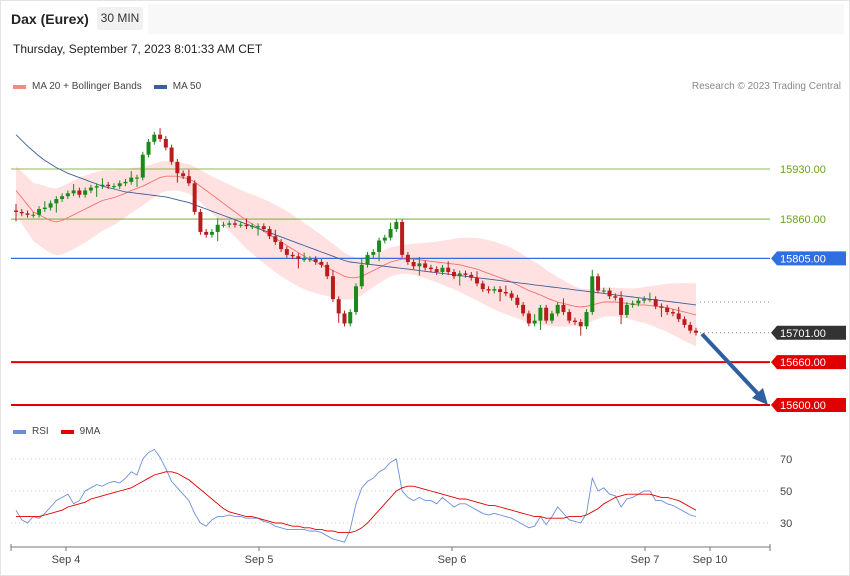  What do you see at coordinates (786, 524) in the screenshot?
I see `rsi-tick-30: 30` at bounding box center [786, 524].